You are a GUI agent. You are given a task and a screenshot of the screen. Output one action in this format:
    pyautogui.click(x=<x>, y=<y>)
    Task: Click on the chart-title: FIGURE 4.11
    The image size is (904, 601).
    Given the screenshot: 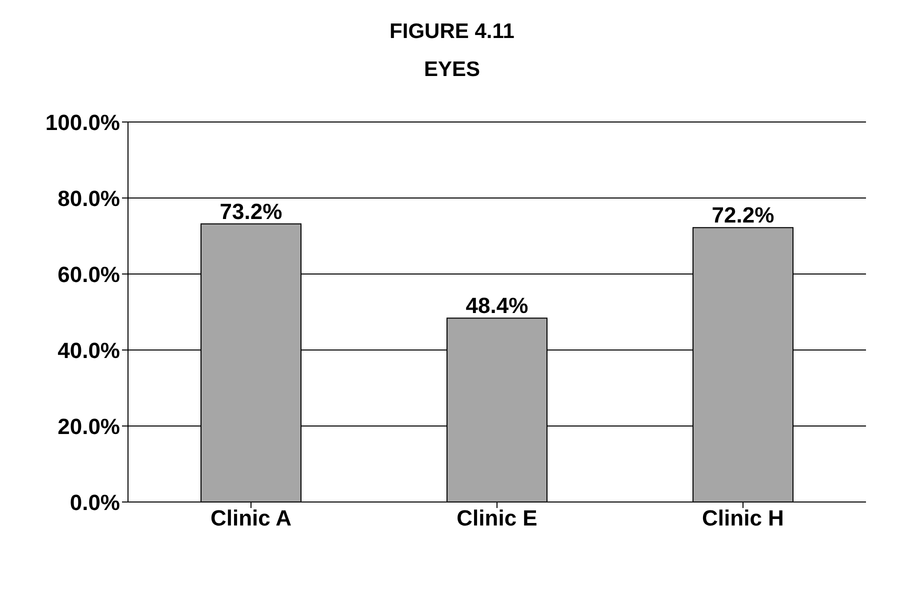 What is the action you would take?
    pyautogui.click(x=452, y=31)
    